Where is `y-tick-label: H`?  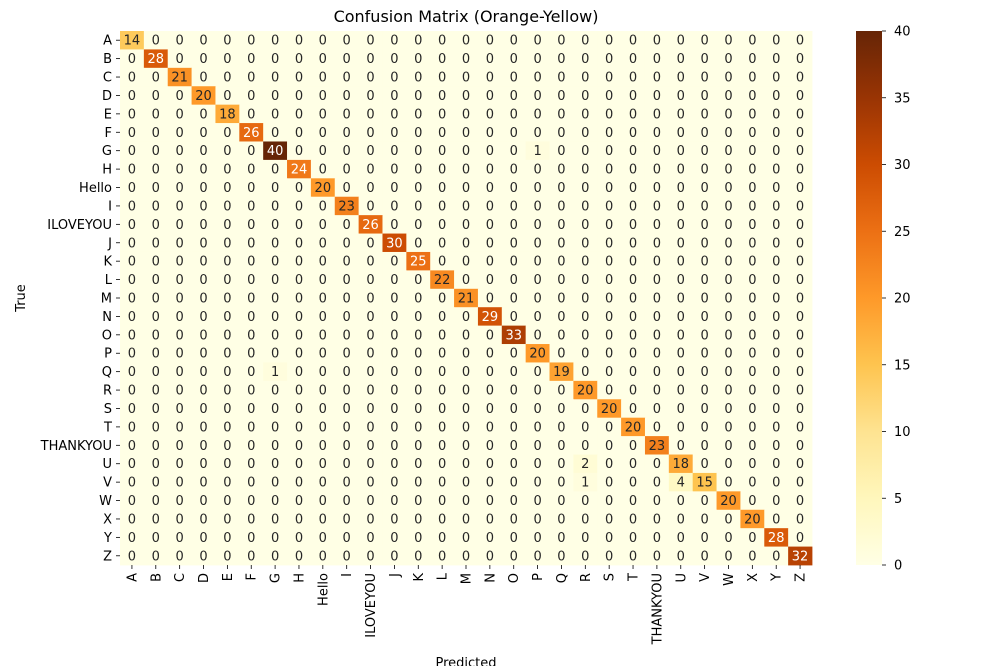
y-tick-label: H is located at coordinates (107, 170).